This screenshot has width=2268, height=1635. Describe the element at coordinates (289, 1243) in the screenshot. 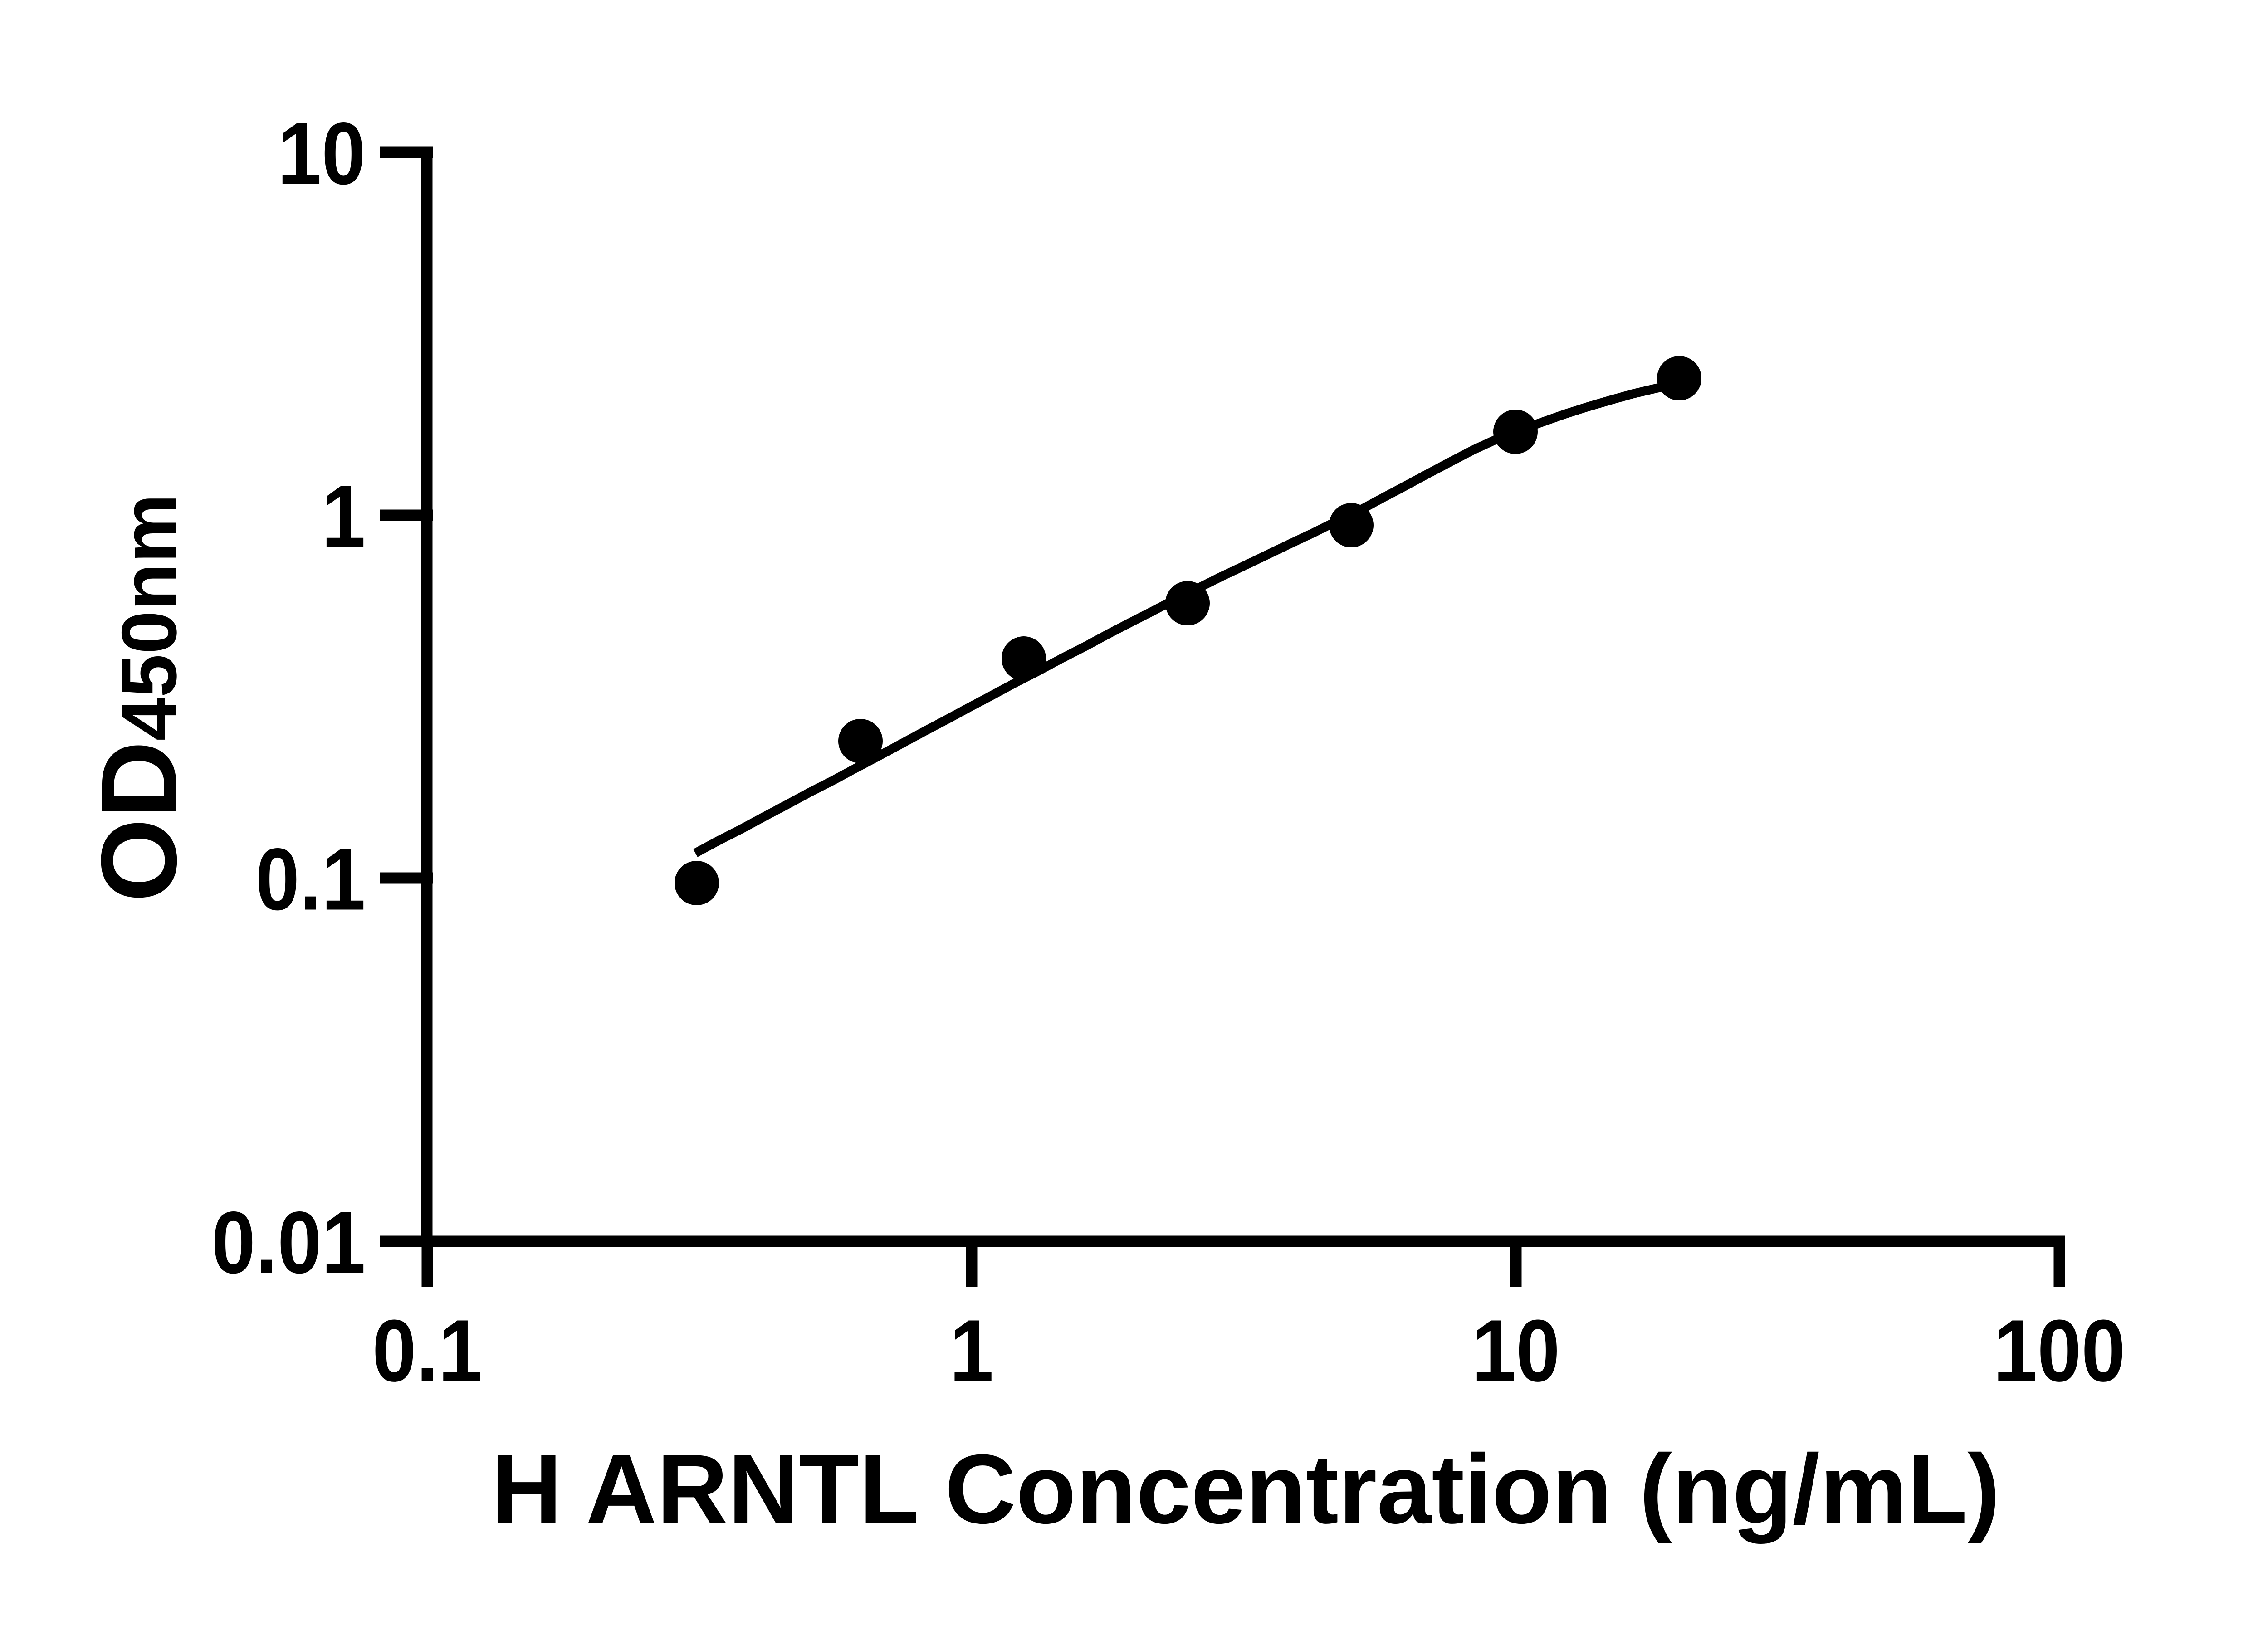

I see `svg-text: 0.01` at that location.